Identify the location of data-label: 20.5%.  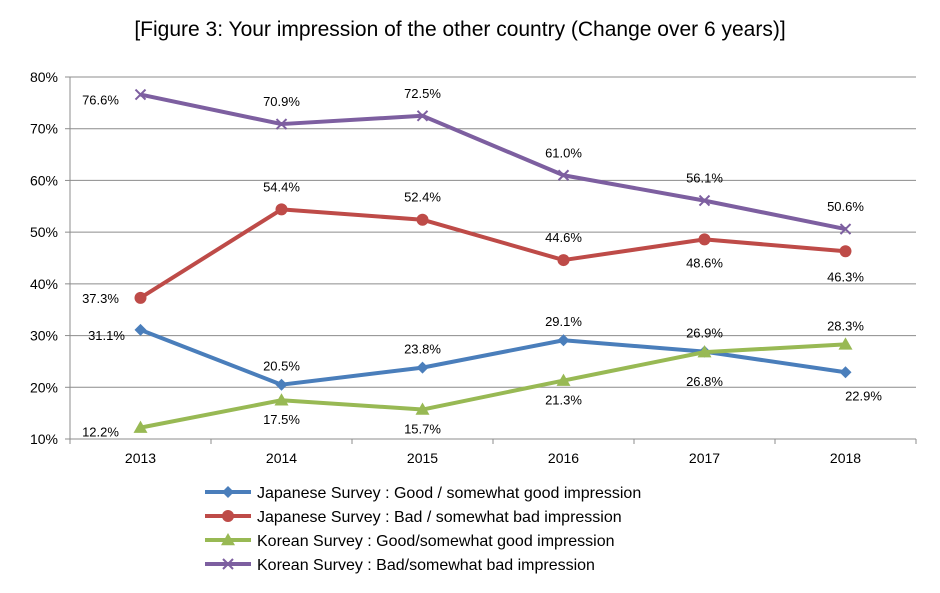
(281, 366).